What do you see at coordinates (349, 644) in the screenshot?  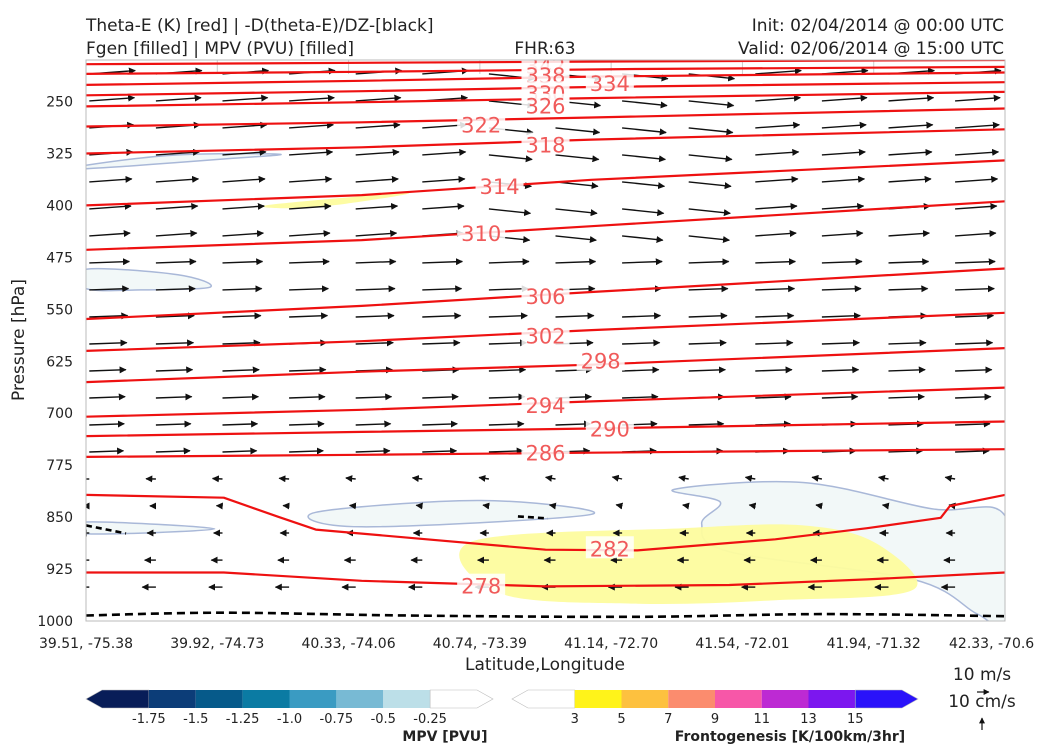 I see `x-tick-label: 40.33, -74.06` at bounding box center [349, 644].